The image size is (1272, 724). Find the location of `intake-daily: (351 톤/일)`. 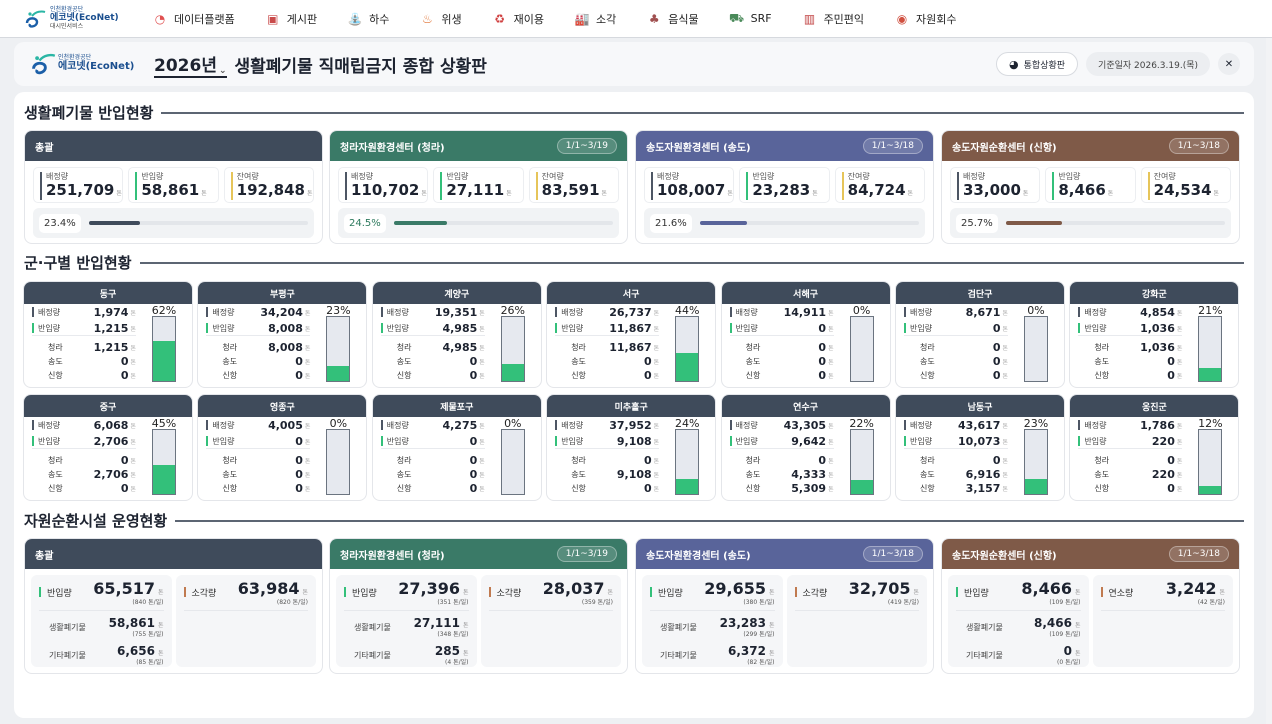

intake-daily: (351 톤/일) is located at coordinates (453, 602).